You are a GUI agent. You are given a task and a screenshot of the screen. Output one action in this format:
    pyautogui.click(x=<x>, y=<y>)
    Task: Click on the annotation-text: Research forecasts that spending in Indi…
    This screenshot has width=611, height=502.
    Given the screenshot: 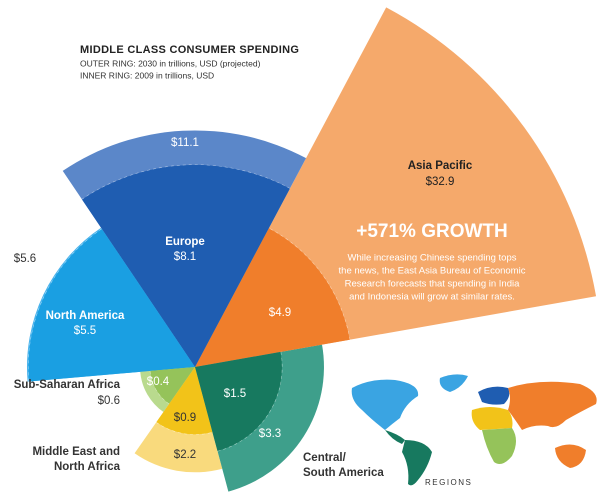 What is the action you would take?
    pyautogui.click(x=433, y=284)
    